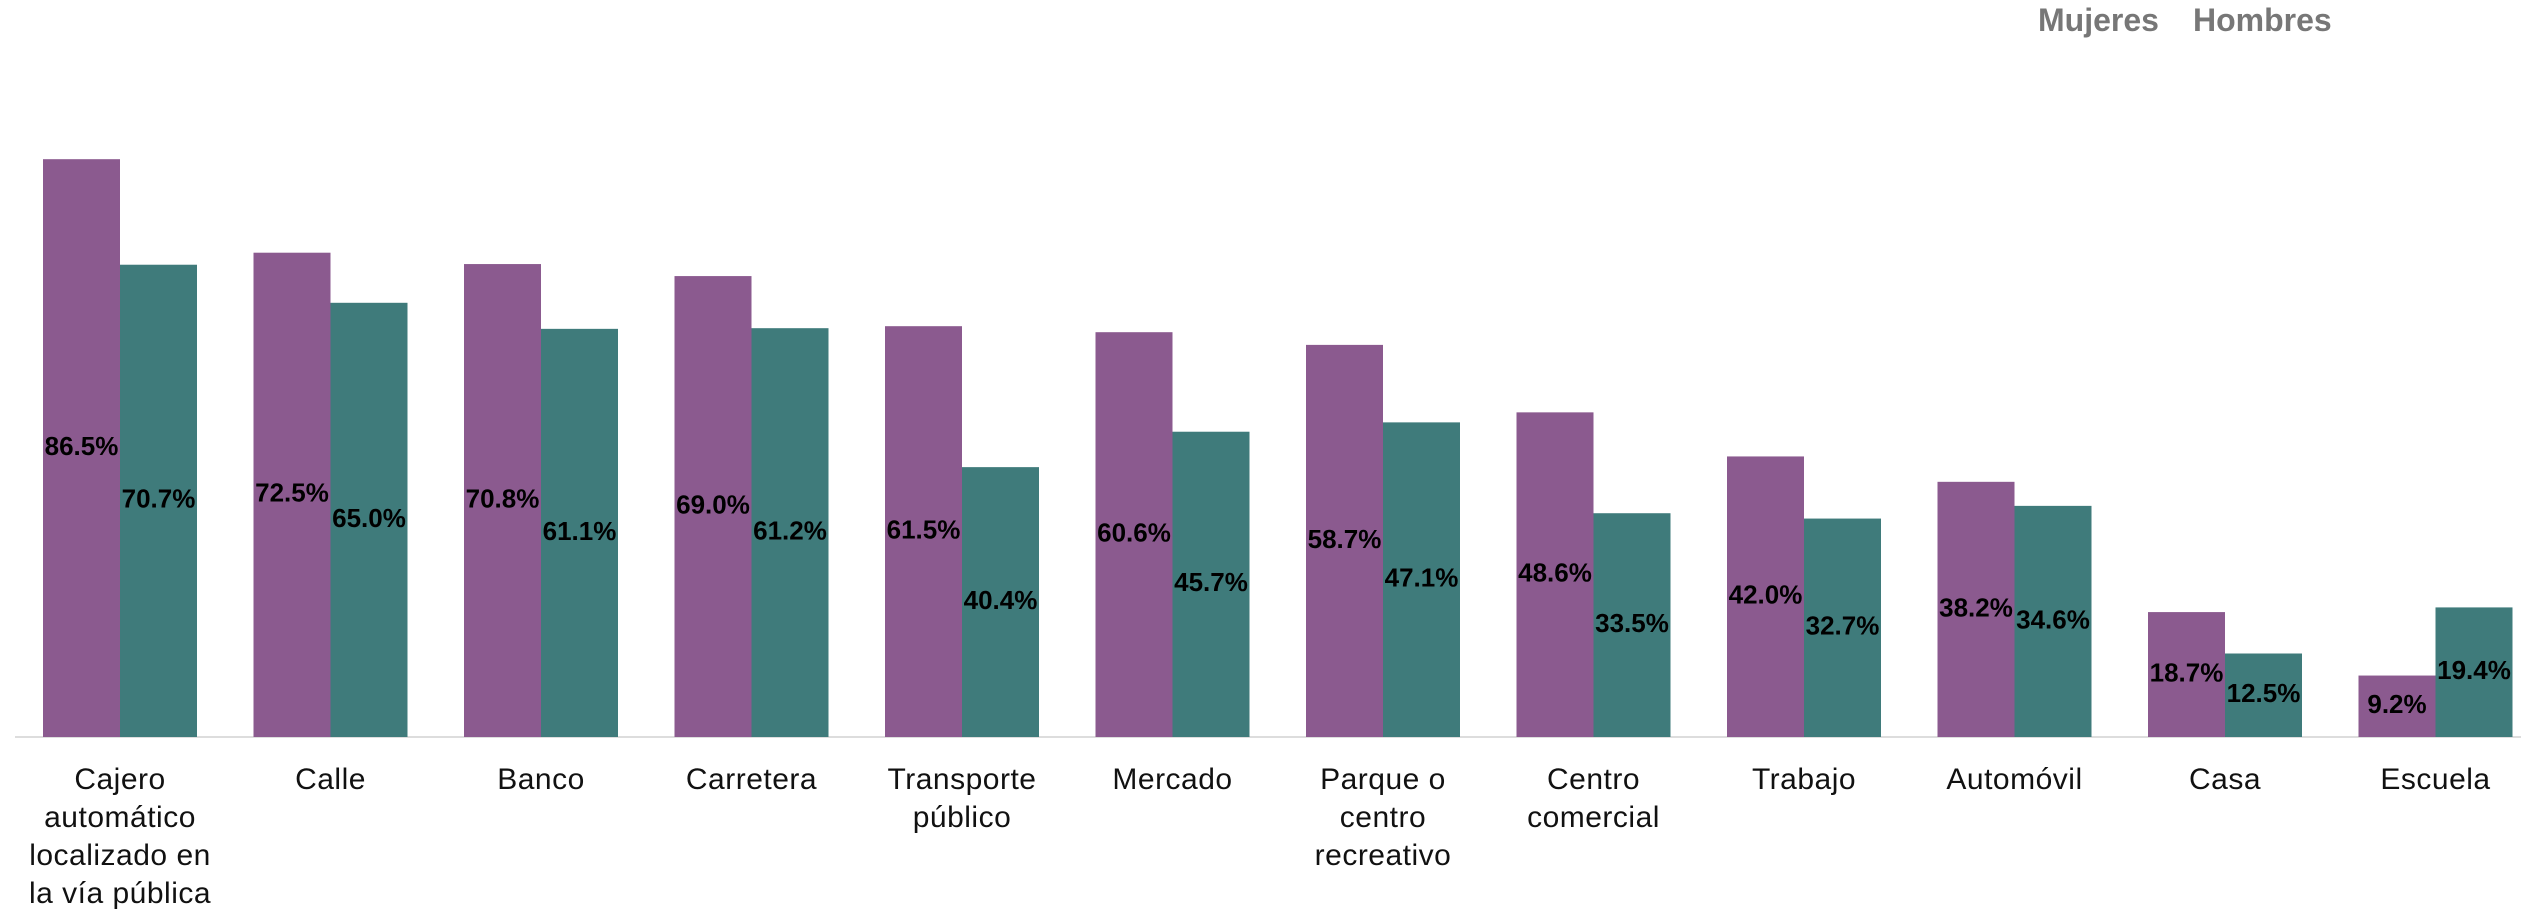  What do you see at coordinates (2014, 779) in the screenshot?
I see `x-tick-label: Automóvil` at bounding box center [2014, 779].